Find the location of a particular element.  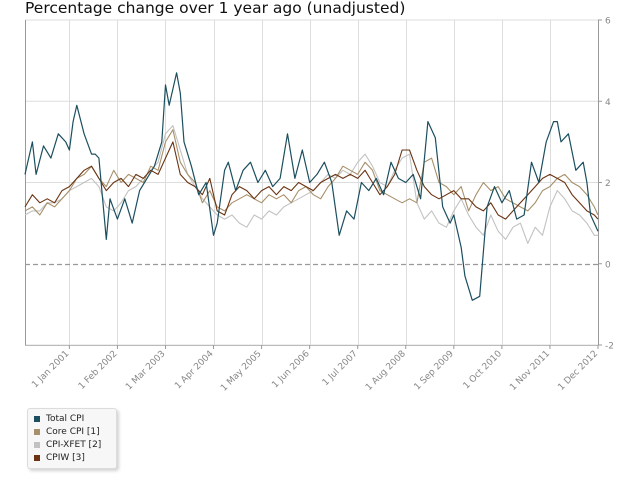

x-tick-label: 1 May 2005 is located at coordinates (241, 371).